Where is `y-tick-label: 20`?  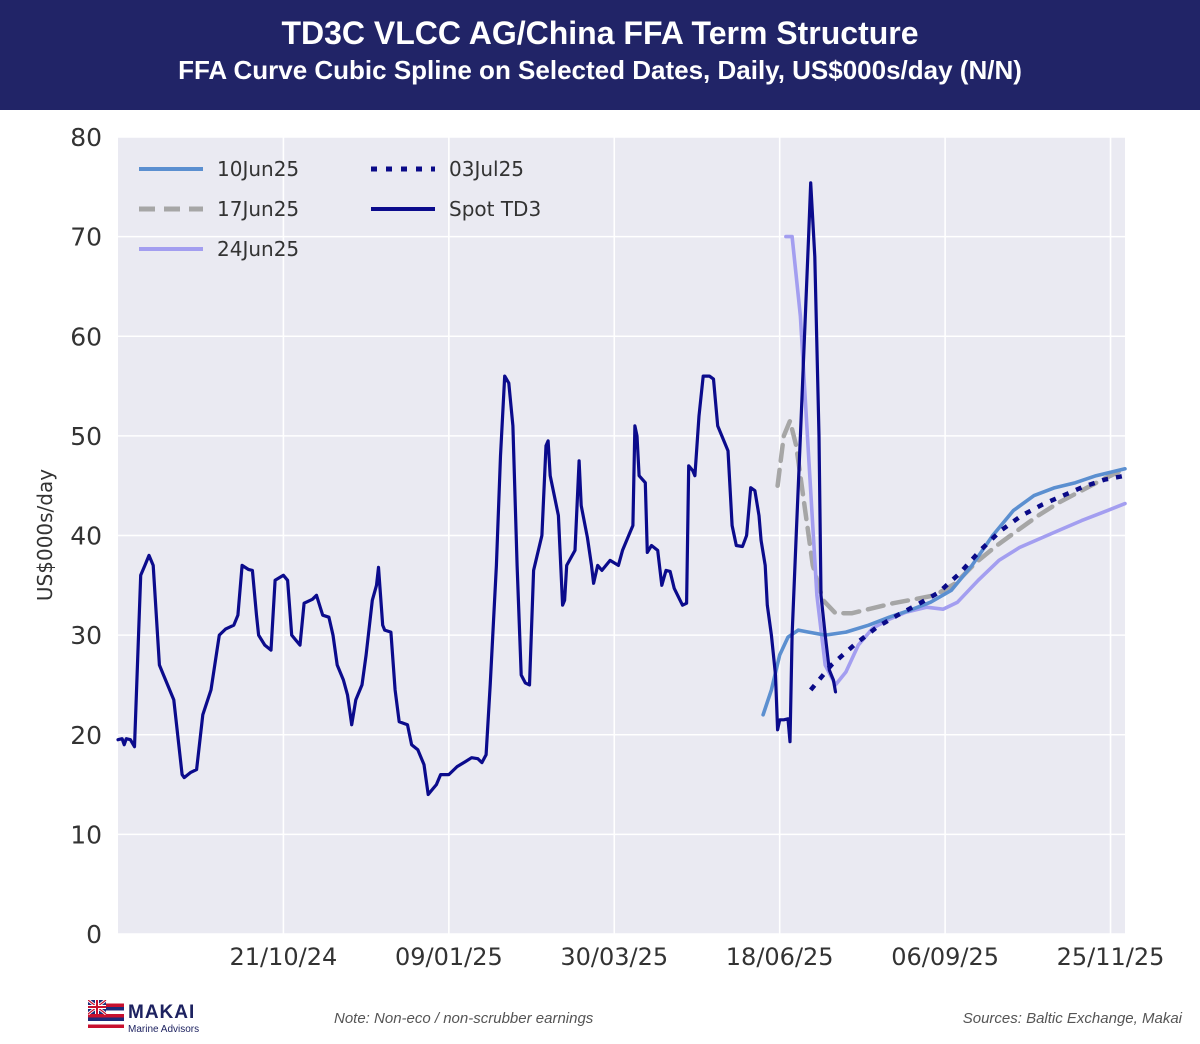 y-tick-label: 20 is located at coordinates (86, 735).